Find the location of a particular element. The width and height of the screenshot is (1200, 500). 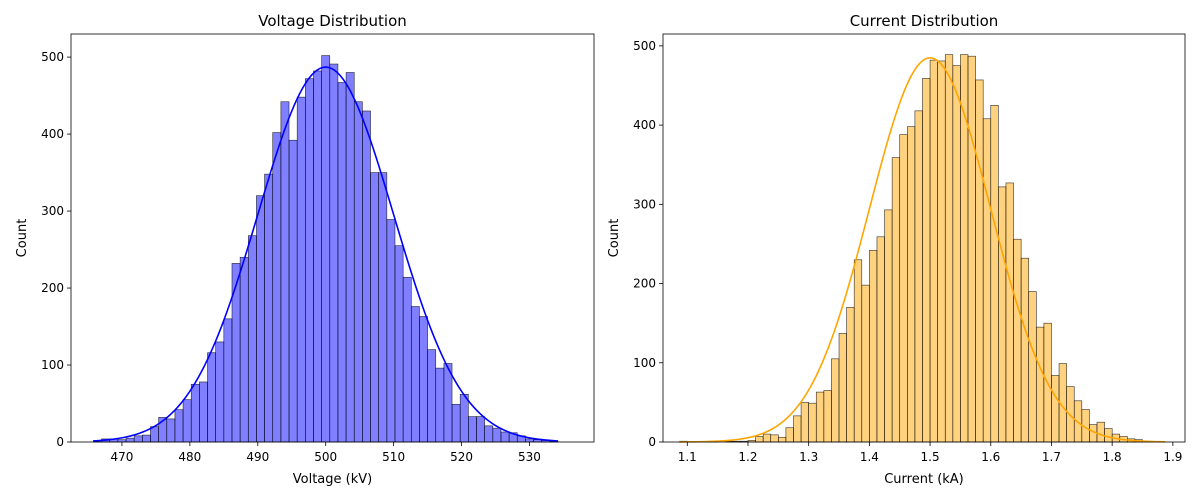

voltage-x-tick-label: 510 is located at coordinates (393, 457).